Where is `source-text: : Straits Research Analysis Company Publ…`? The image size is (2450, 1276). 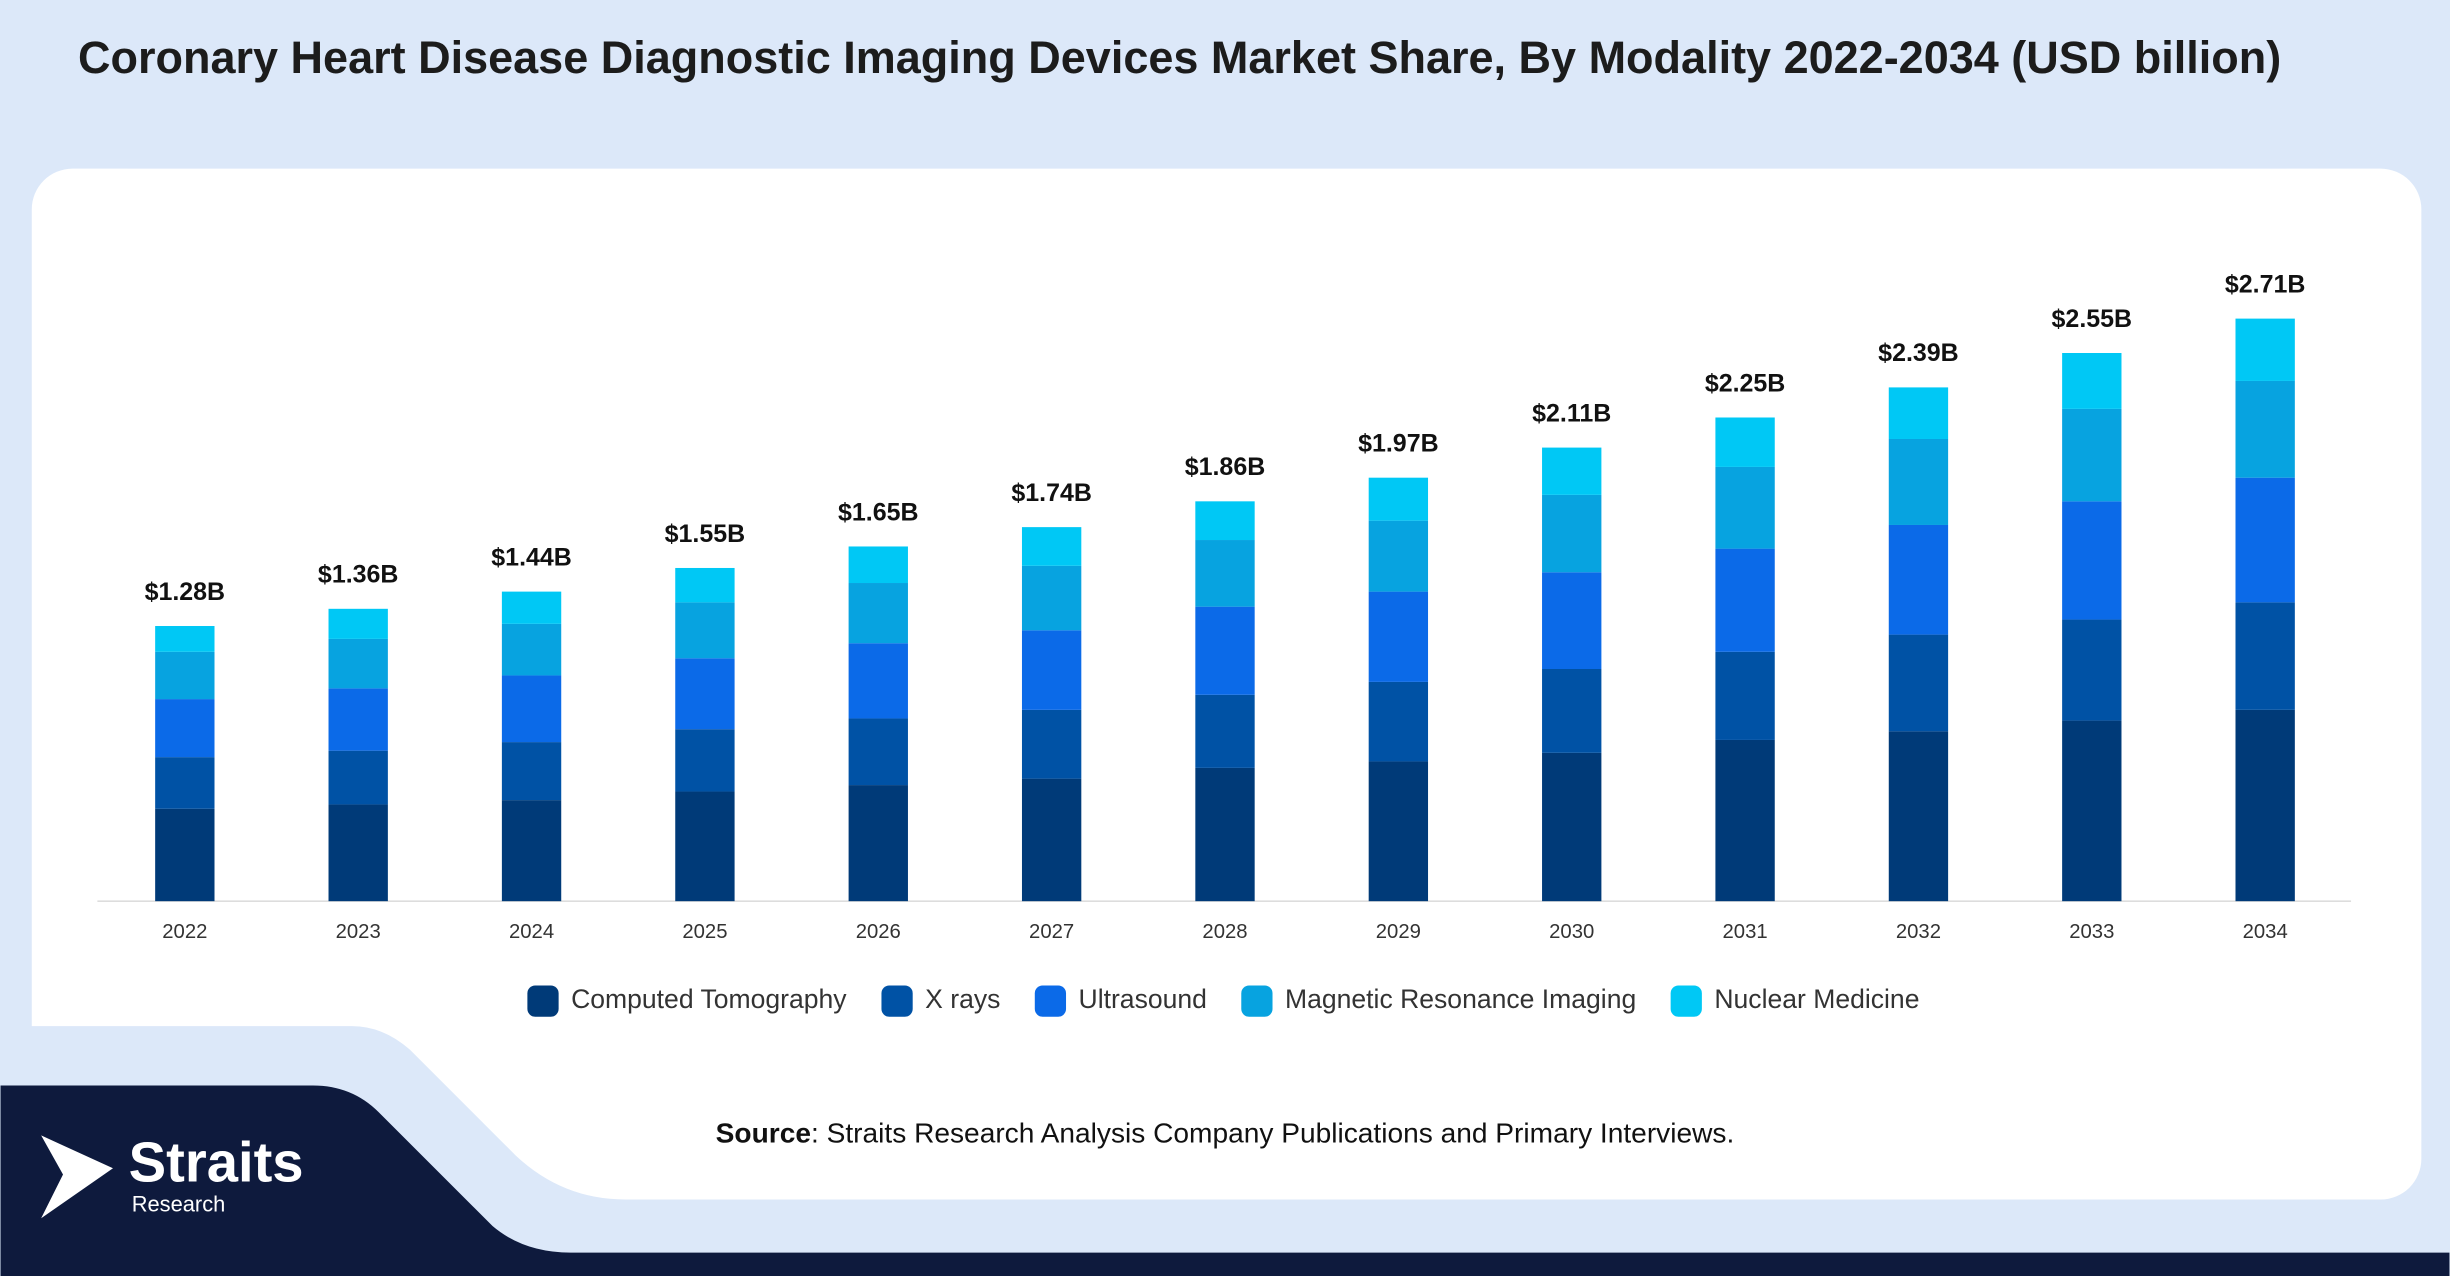
source-text: : Straits Research Analysis Company Publ… is located at coordinates (1272, 1133).